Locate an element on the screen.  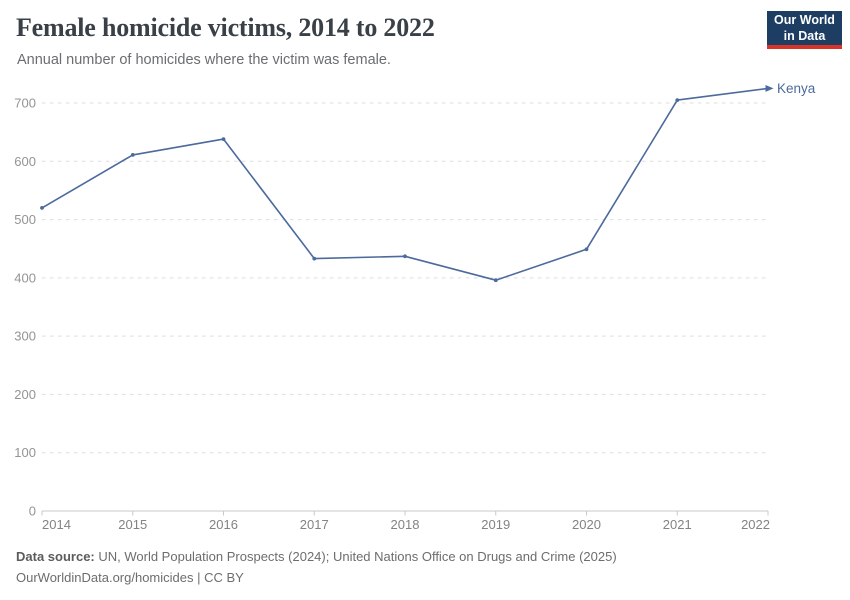
data-source-label: Data source: is located at coordinates (55, 556).